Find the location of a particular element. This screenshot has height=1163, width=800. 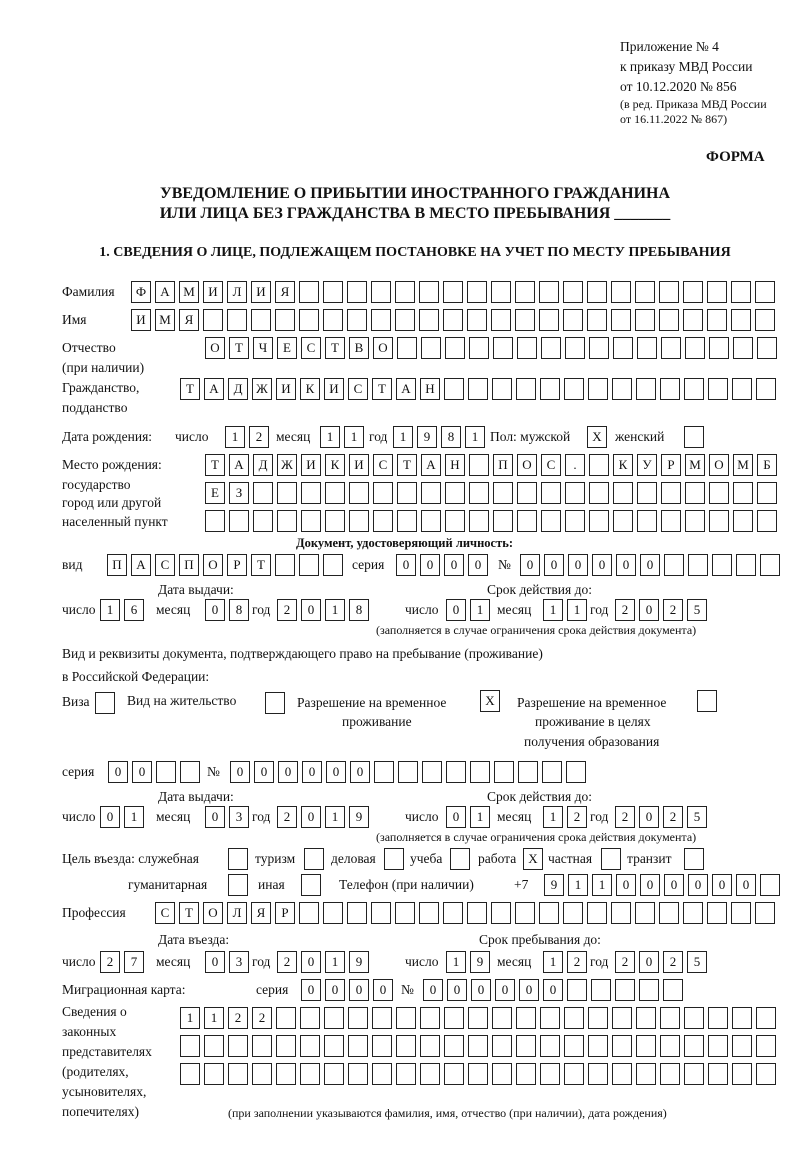

char-cell: Т is located at coordinates (335, 348).